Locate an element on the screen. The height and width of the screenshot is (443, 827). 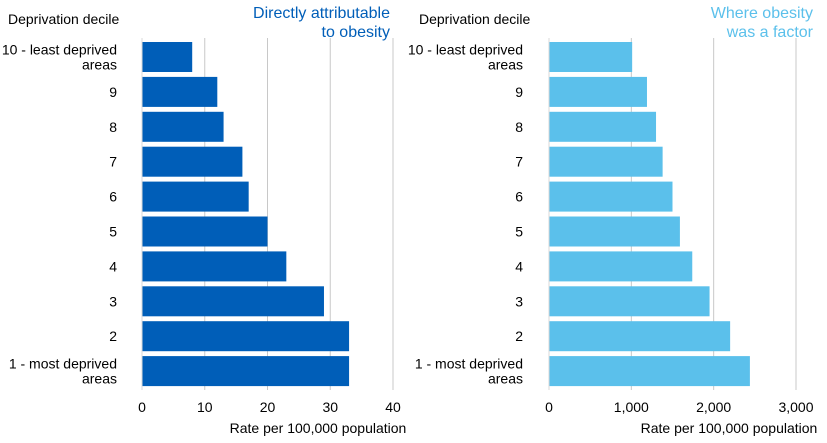
x-tick-label: 1,000 is located at coordinates (631, 407).